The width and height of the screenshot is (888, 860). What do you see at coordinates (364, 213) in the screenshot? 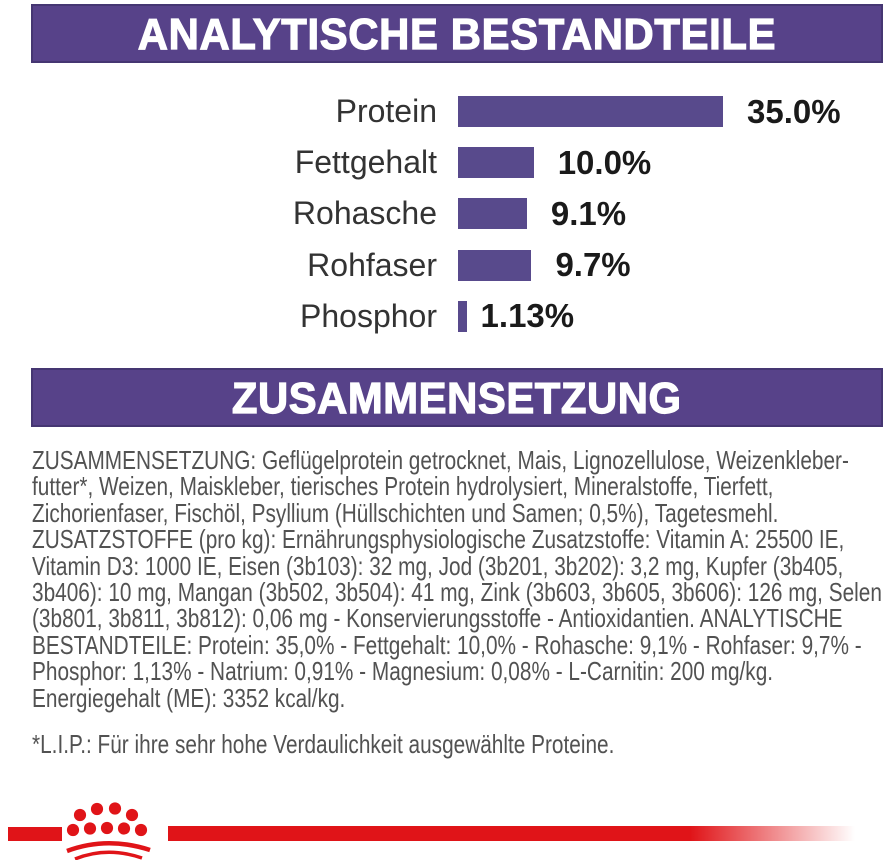
I see `category-label: Rohasche` at bounding box center [364, 213].